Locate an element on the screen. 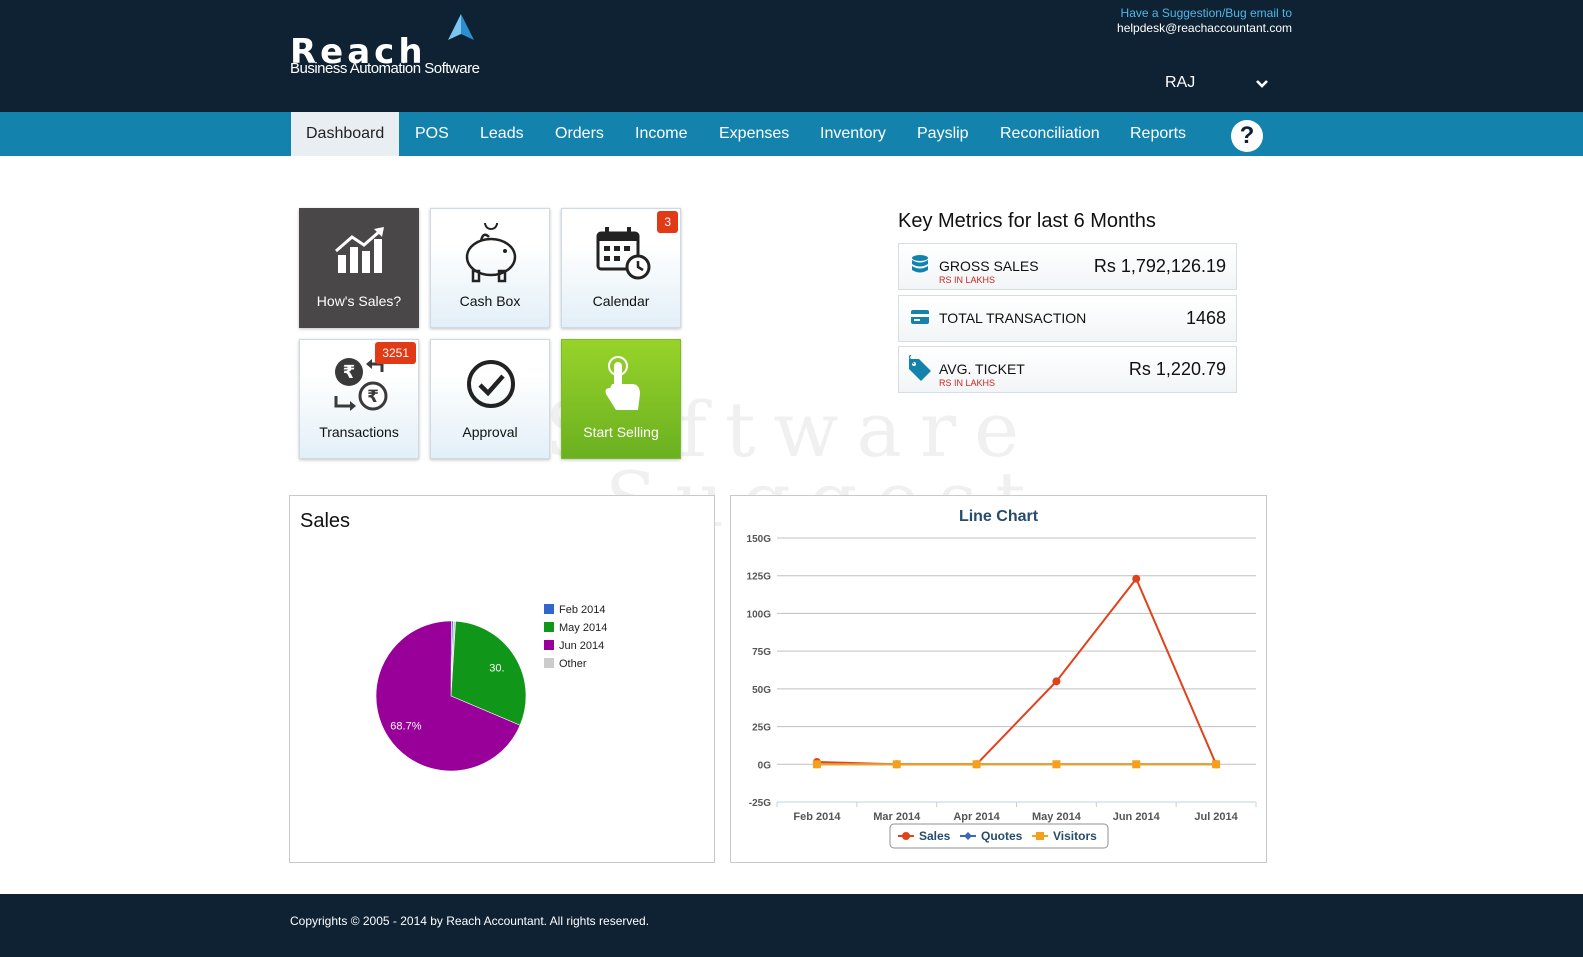 This screenshot has width=1583, height=957. y-tick-label: 125G is located at coordinates (759, 577).